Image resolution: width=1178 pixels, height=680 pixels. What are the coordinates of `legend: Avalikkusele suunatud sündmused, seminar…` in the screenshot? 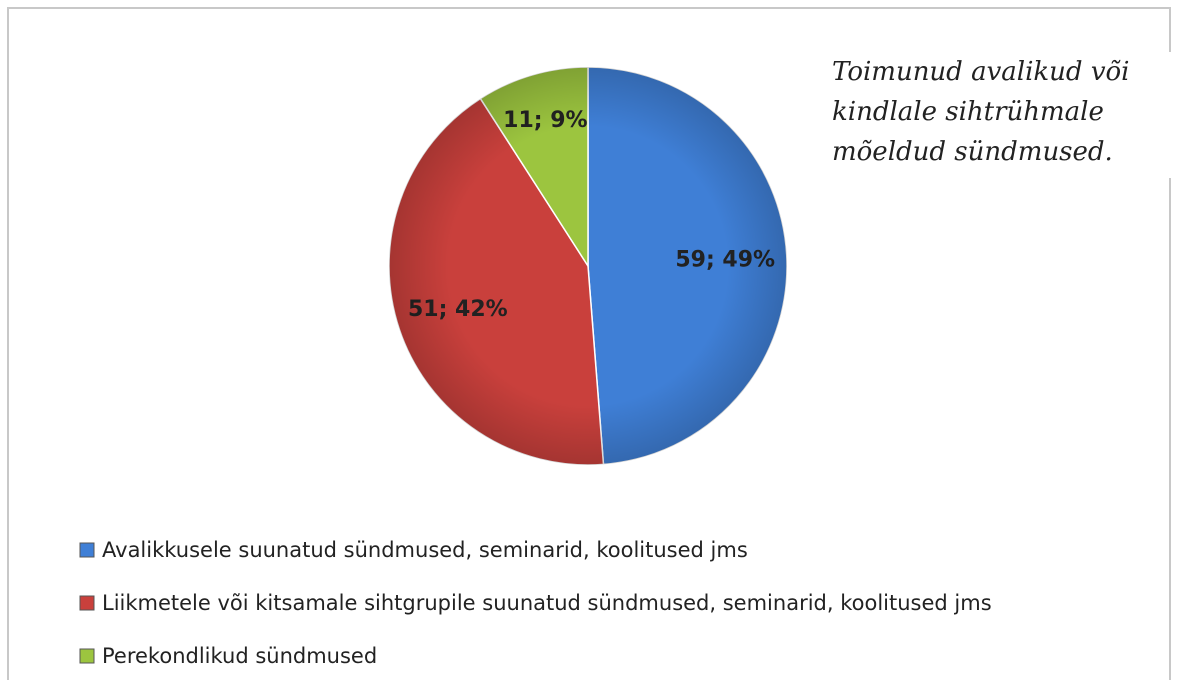 It's located at (535, 603).